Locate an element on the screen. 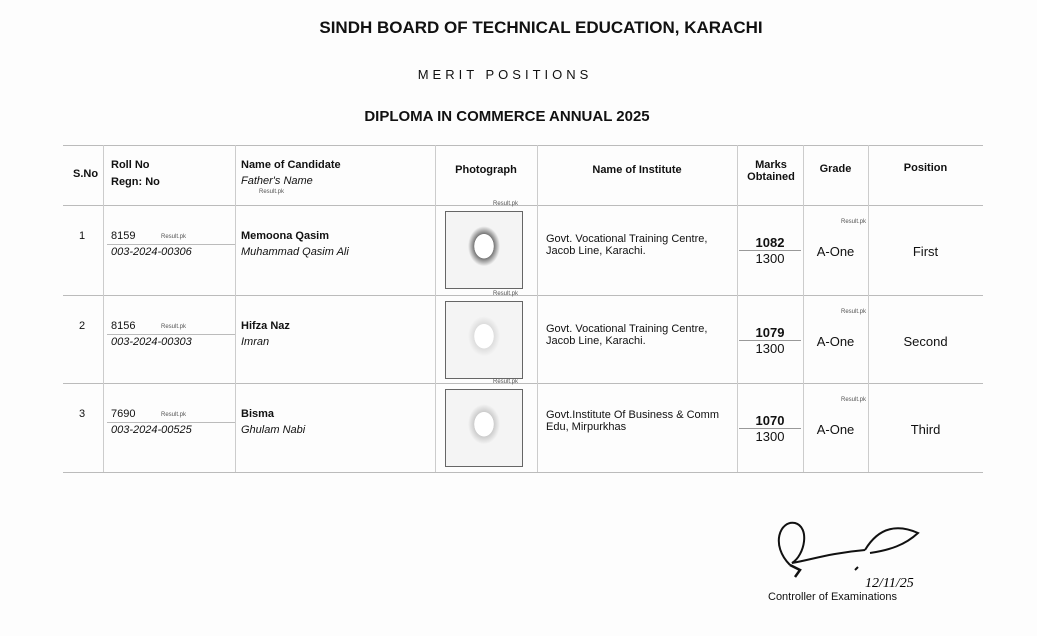  roll-number: 7690 is located at coordinates (123, 414).